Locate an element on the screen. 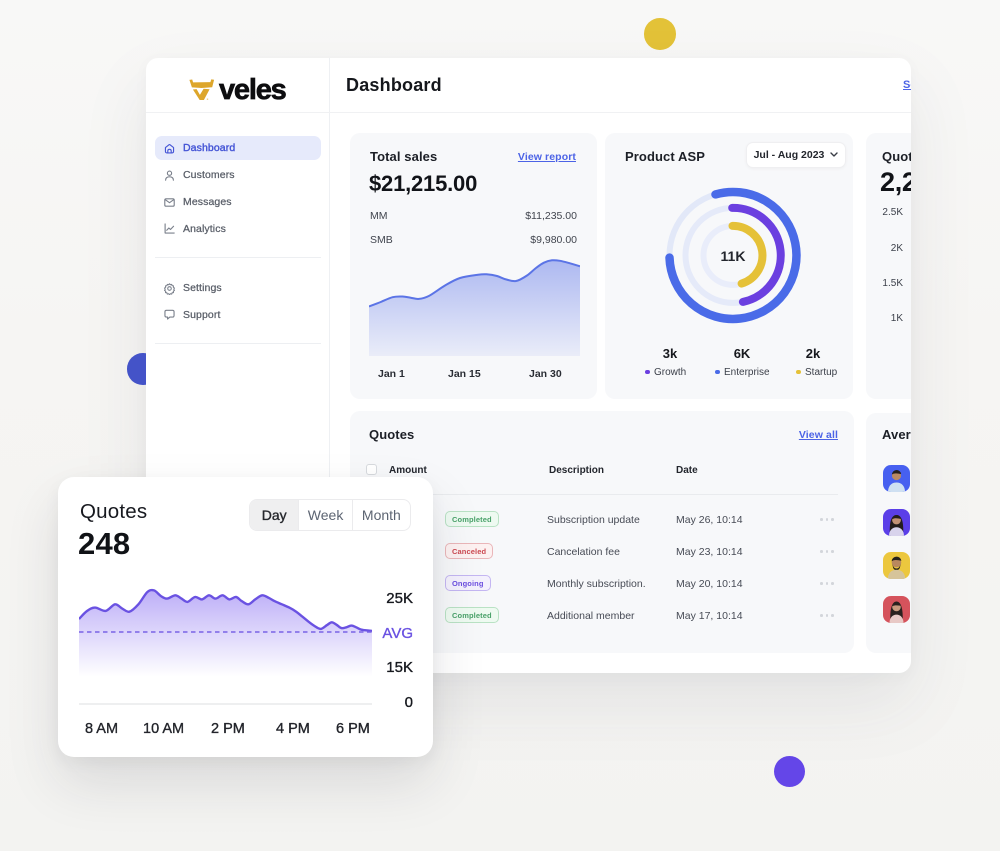 The height and width of the screenshot is (851, 1000). svg-text: 11K is located at coordinates (733, 256).